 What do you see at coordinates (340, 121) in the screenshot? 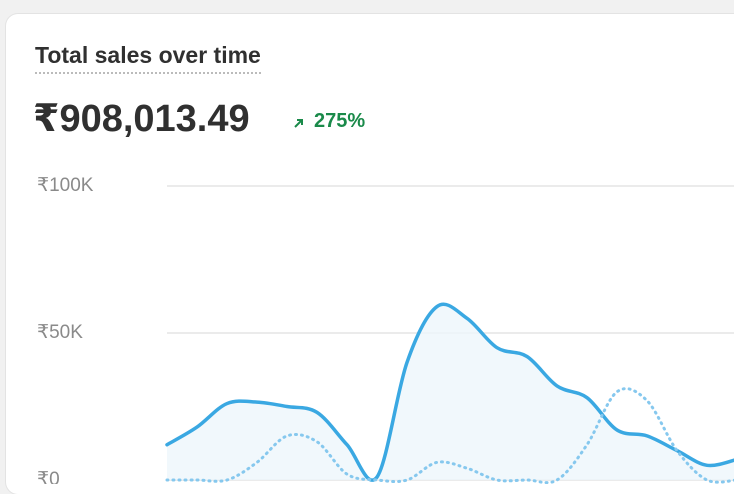
I see `change-percent: 275%` at bounding box center [340, 121].